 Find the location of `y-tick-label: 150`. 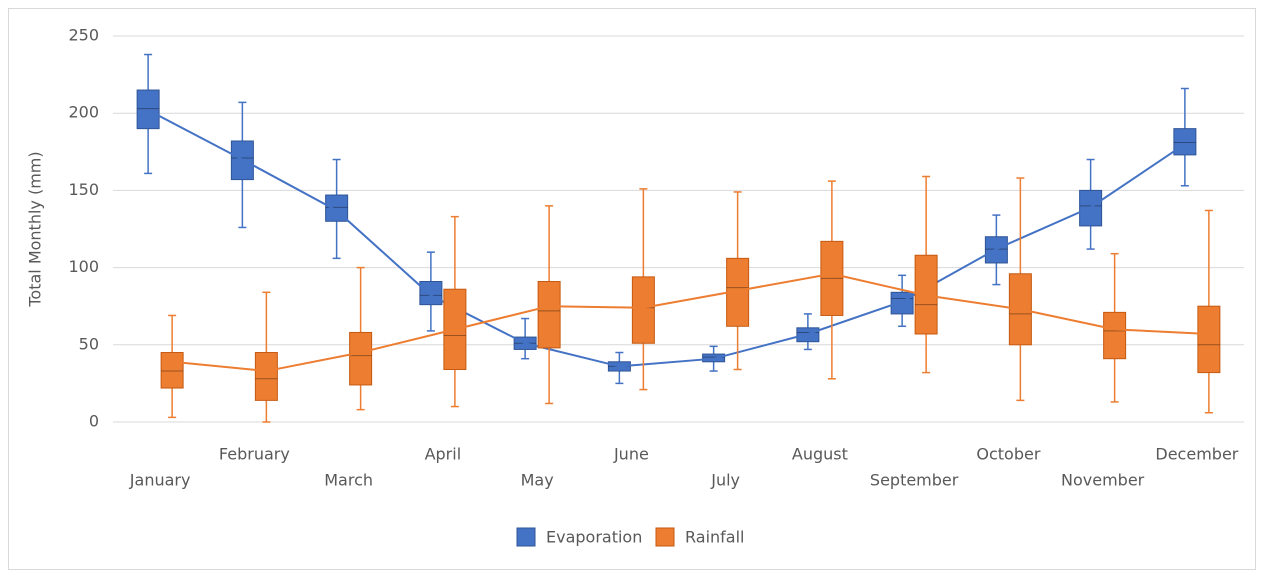

y-tick-label: 150 is located at coordinates (83, 189).